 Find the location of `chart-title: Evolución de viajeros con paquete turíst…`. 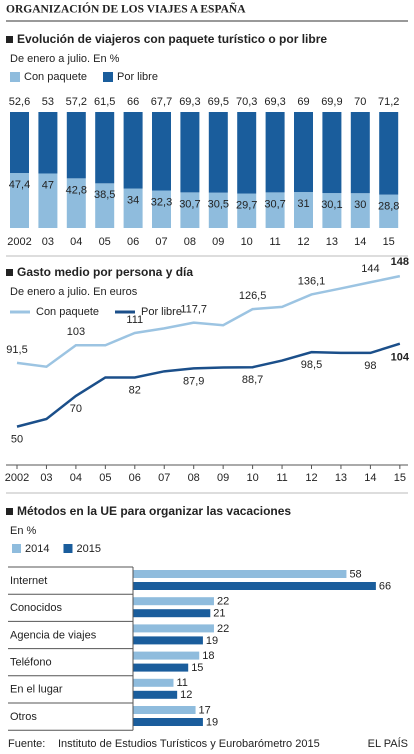

chart-title: Evolución de viajeros con paquete turíst… is located at coordinates (172, 39).